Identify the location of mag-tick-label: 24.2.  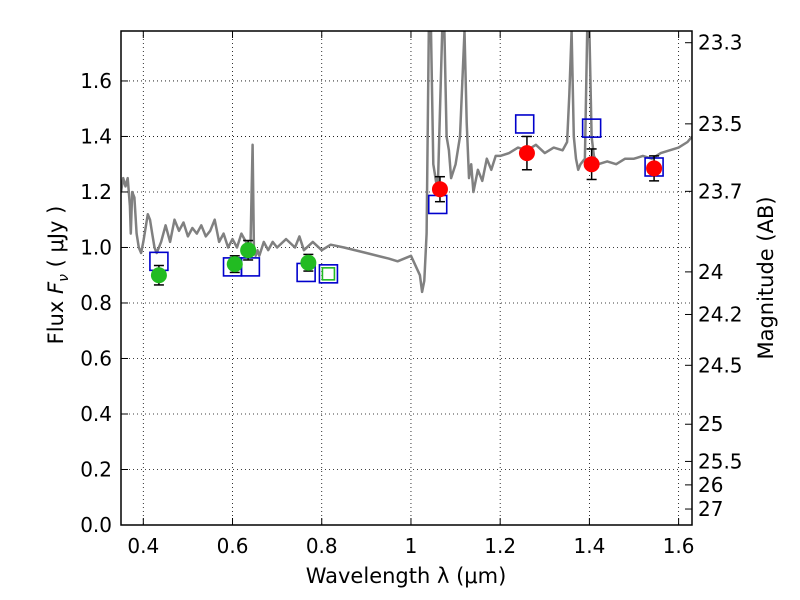
(720, 314).